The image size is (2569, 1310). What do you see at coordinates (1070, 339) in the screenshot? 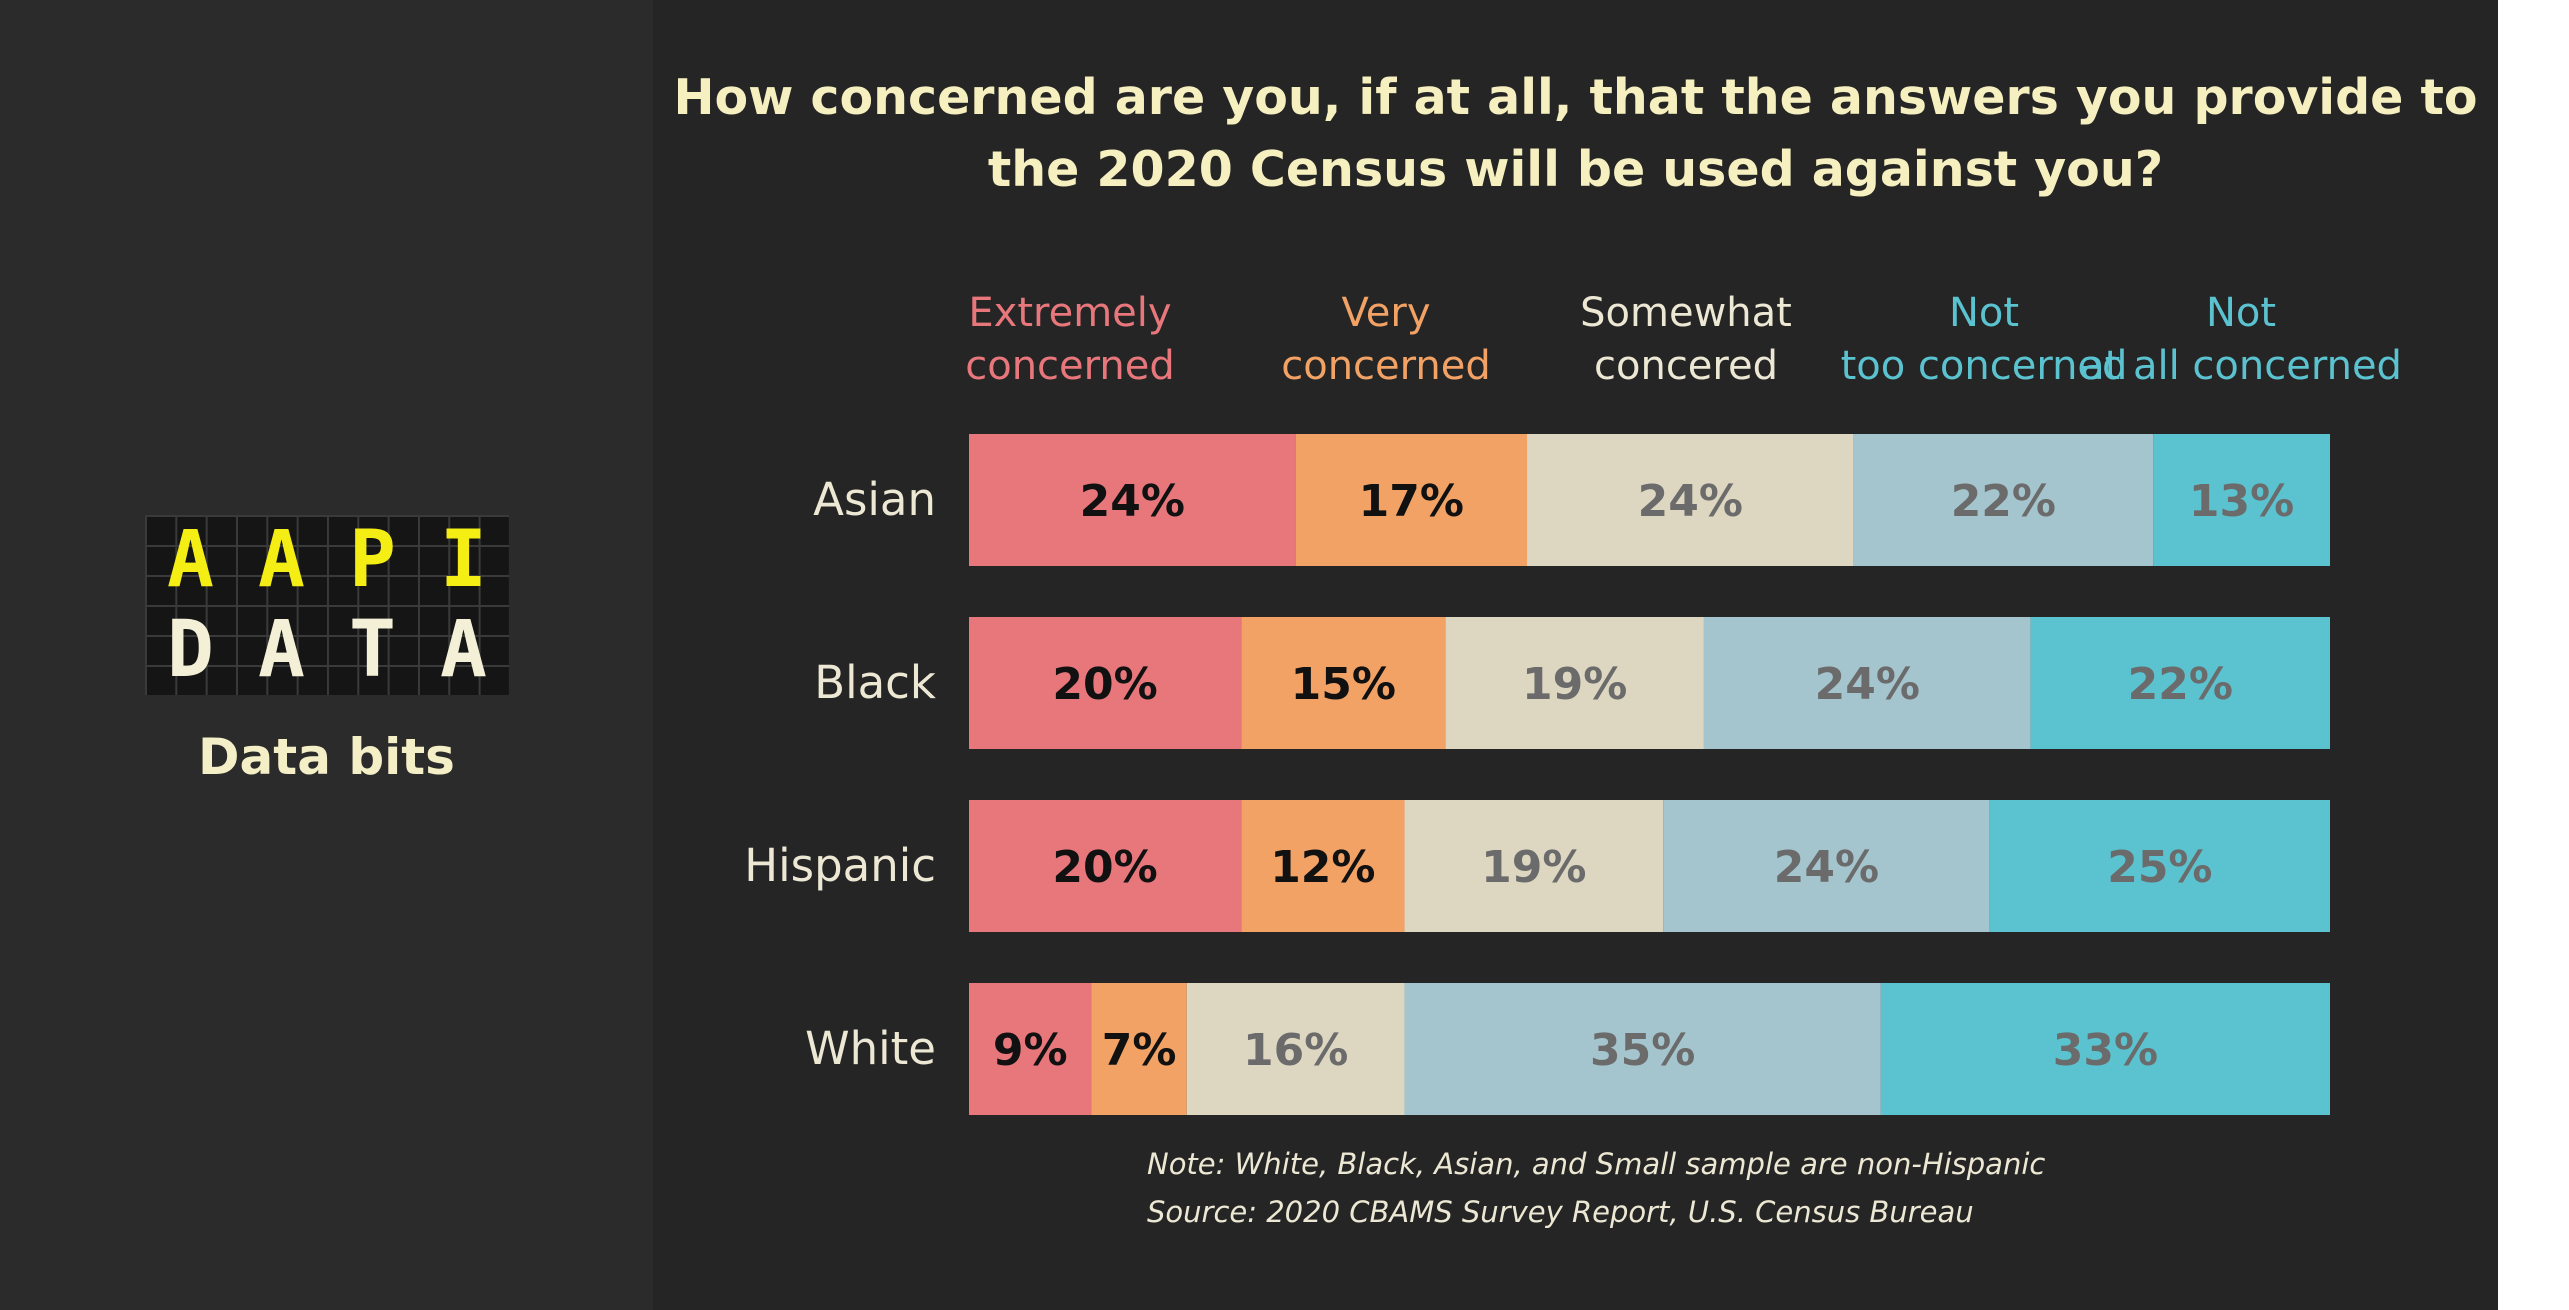
I see `legend-label: Extremely concerned` at bounding box center [1070, 339].